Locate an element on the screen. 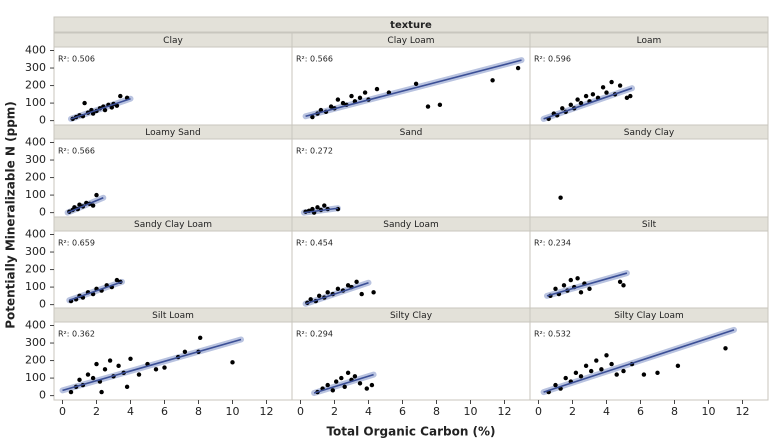 The image size is (780, 444). panel-title: Sandy Clay is located at coordinates (649, 133).